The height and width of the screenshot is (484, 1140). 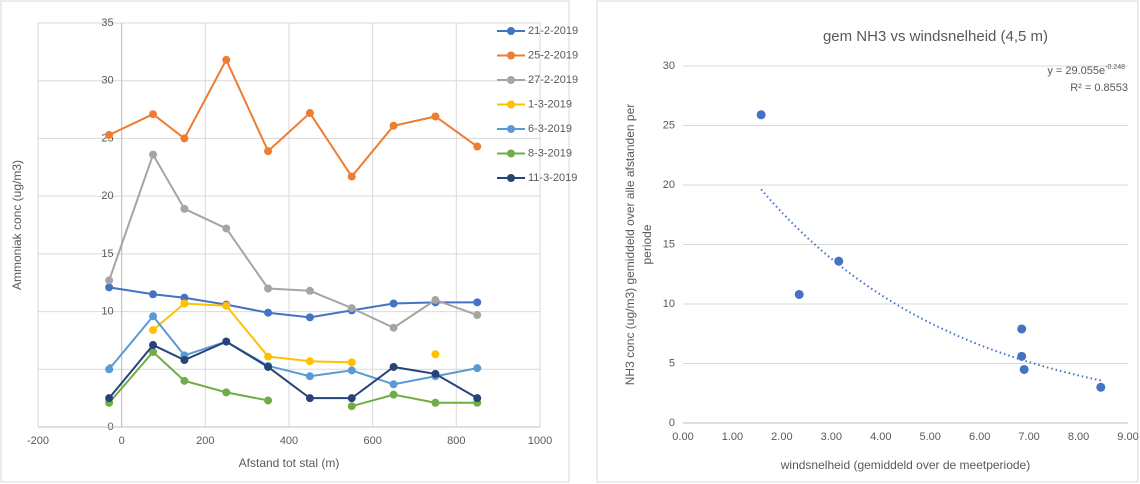 What do you see at coordinates (553, 31) in the screenshot?
I see `legend-label: 21-2-2019` at bounding box center [553, 31].